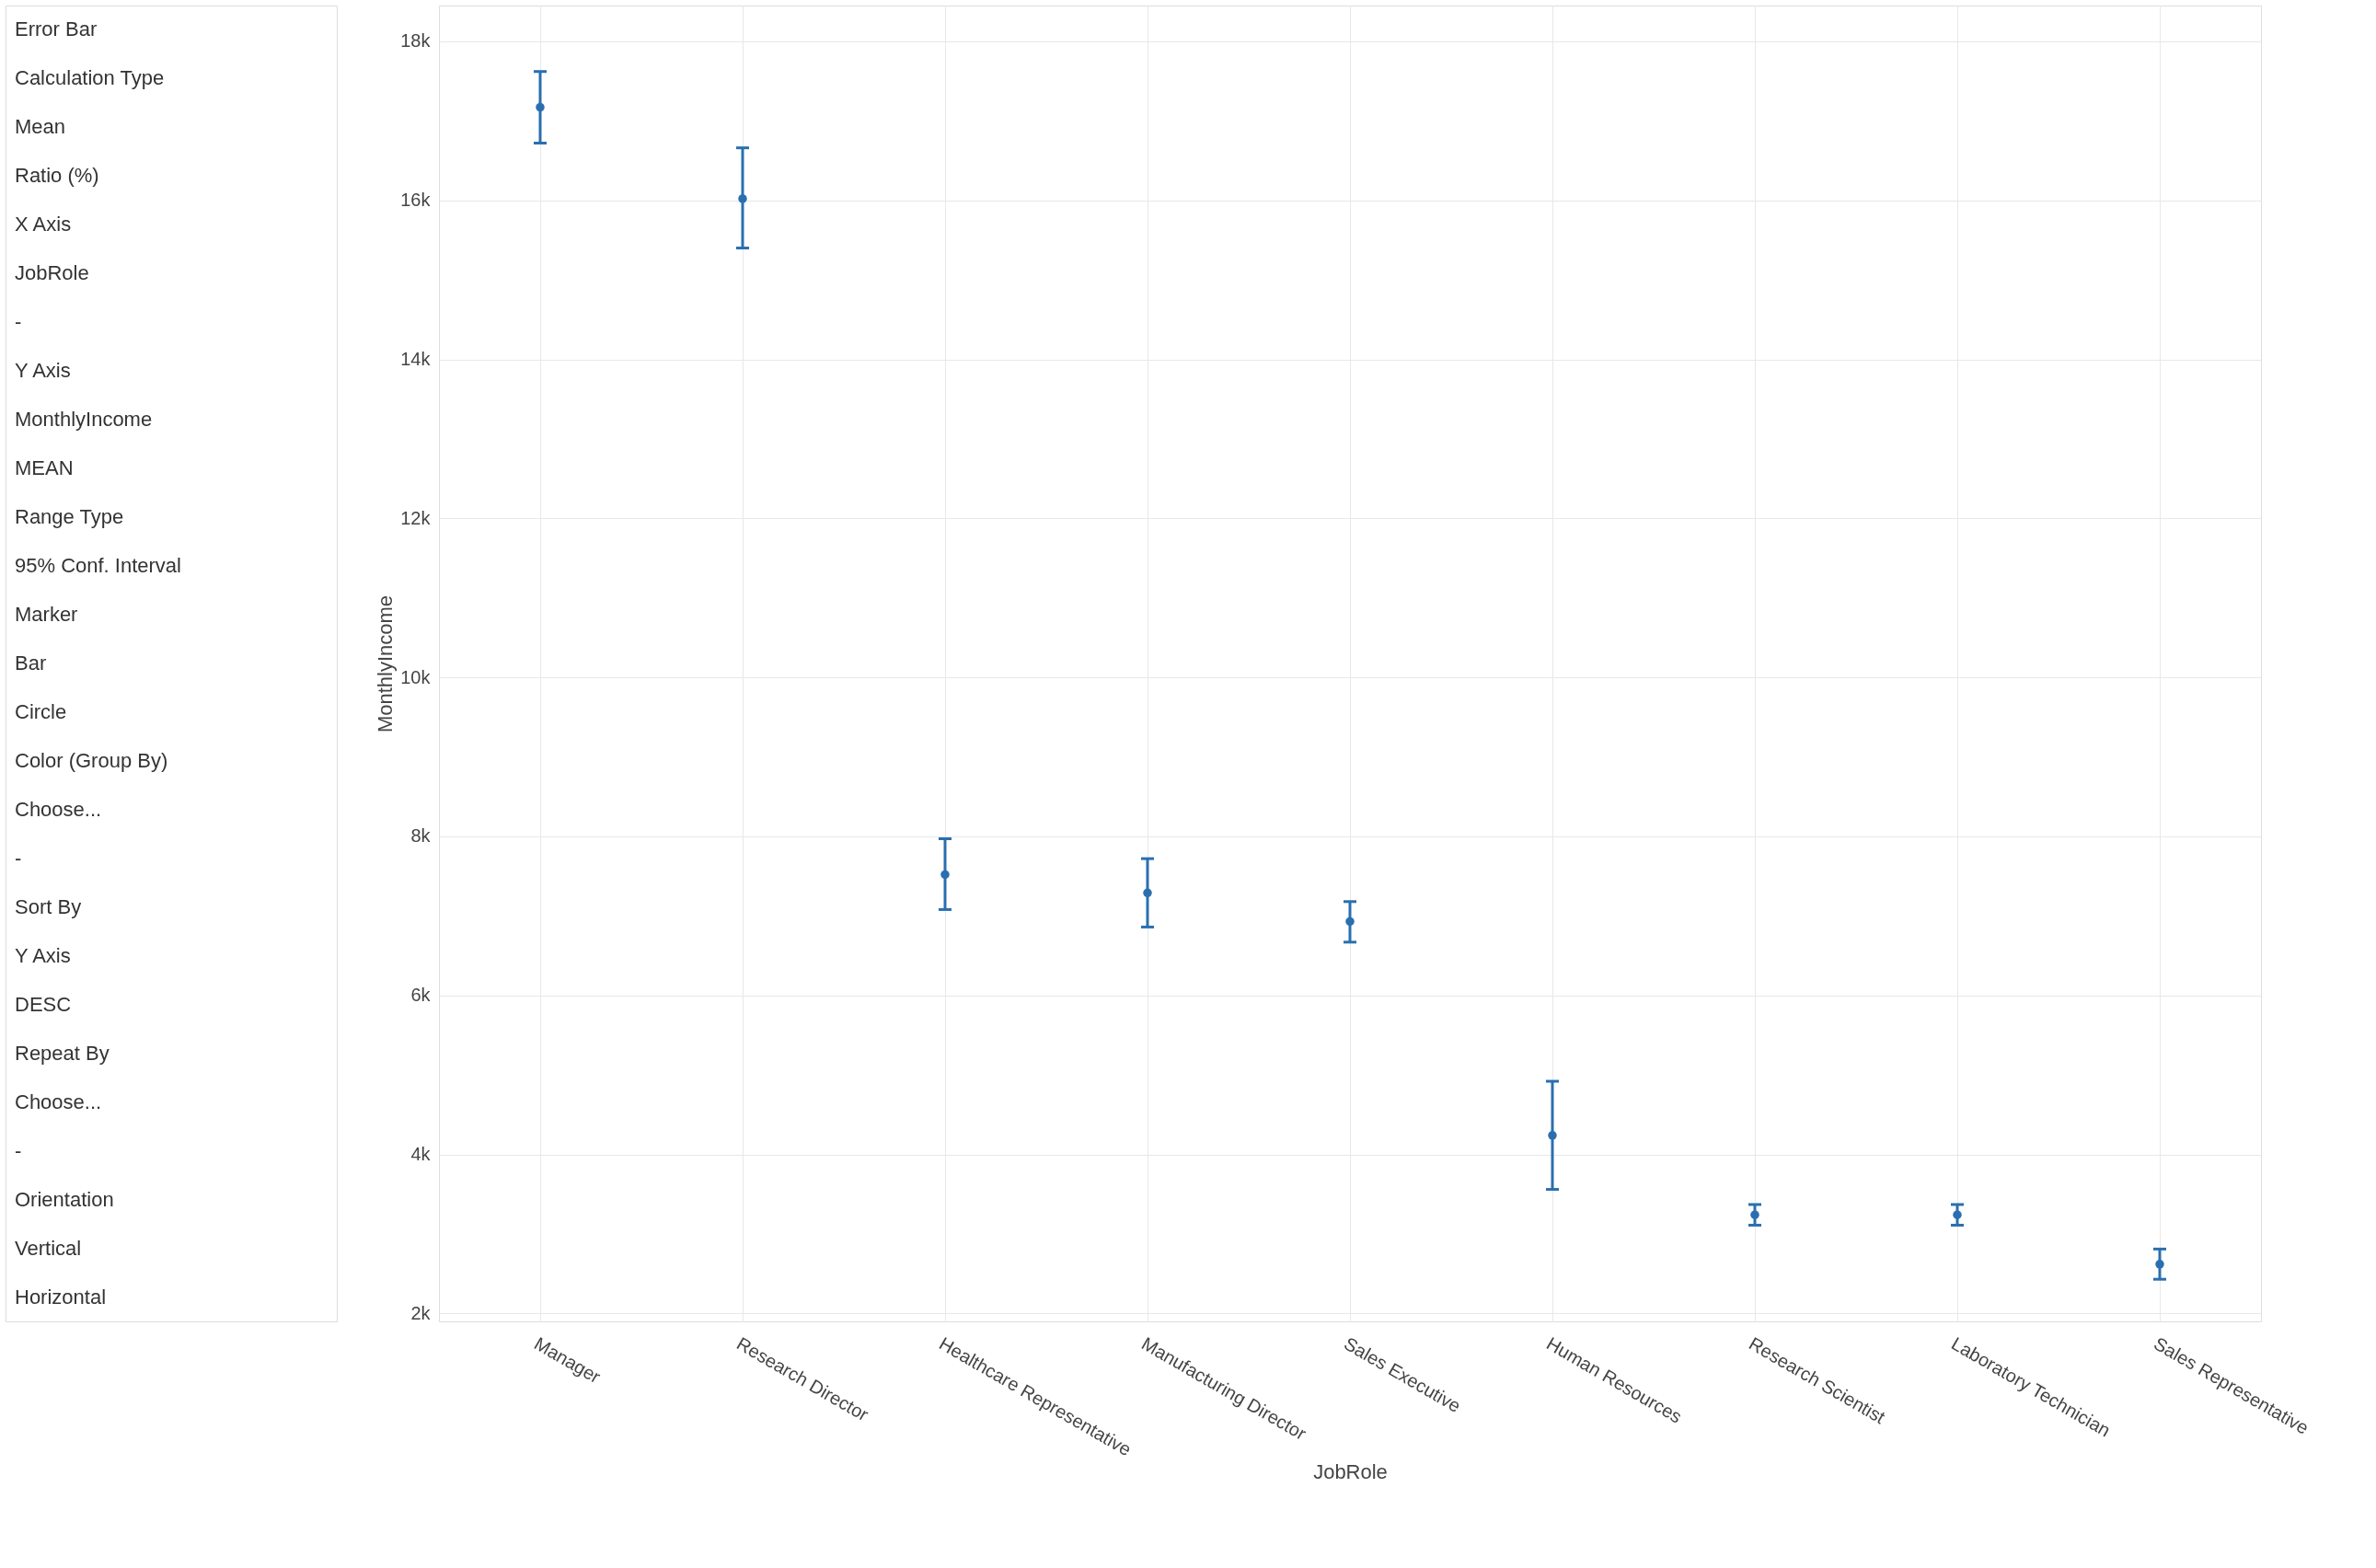 The image size is (2376, 1568). Describe the element at coordinates (421, 1154) in the screenshot. I see `y-tick-label: 4k` at that location.